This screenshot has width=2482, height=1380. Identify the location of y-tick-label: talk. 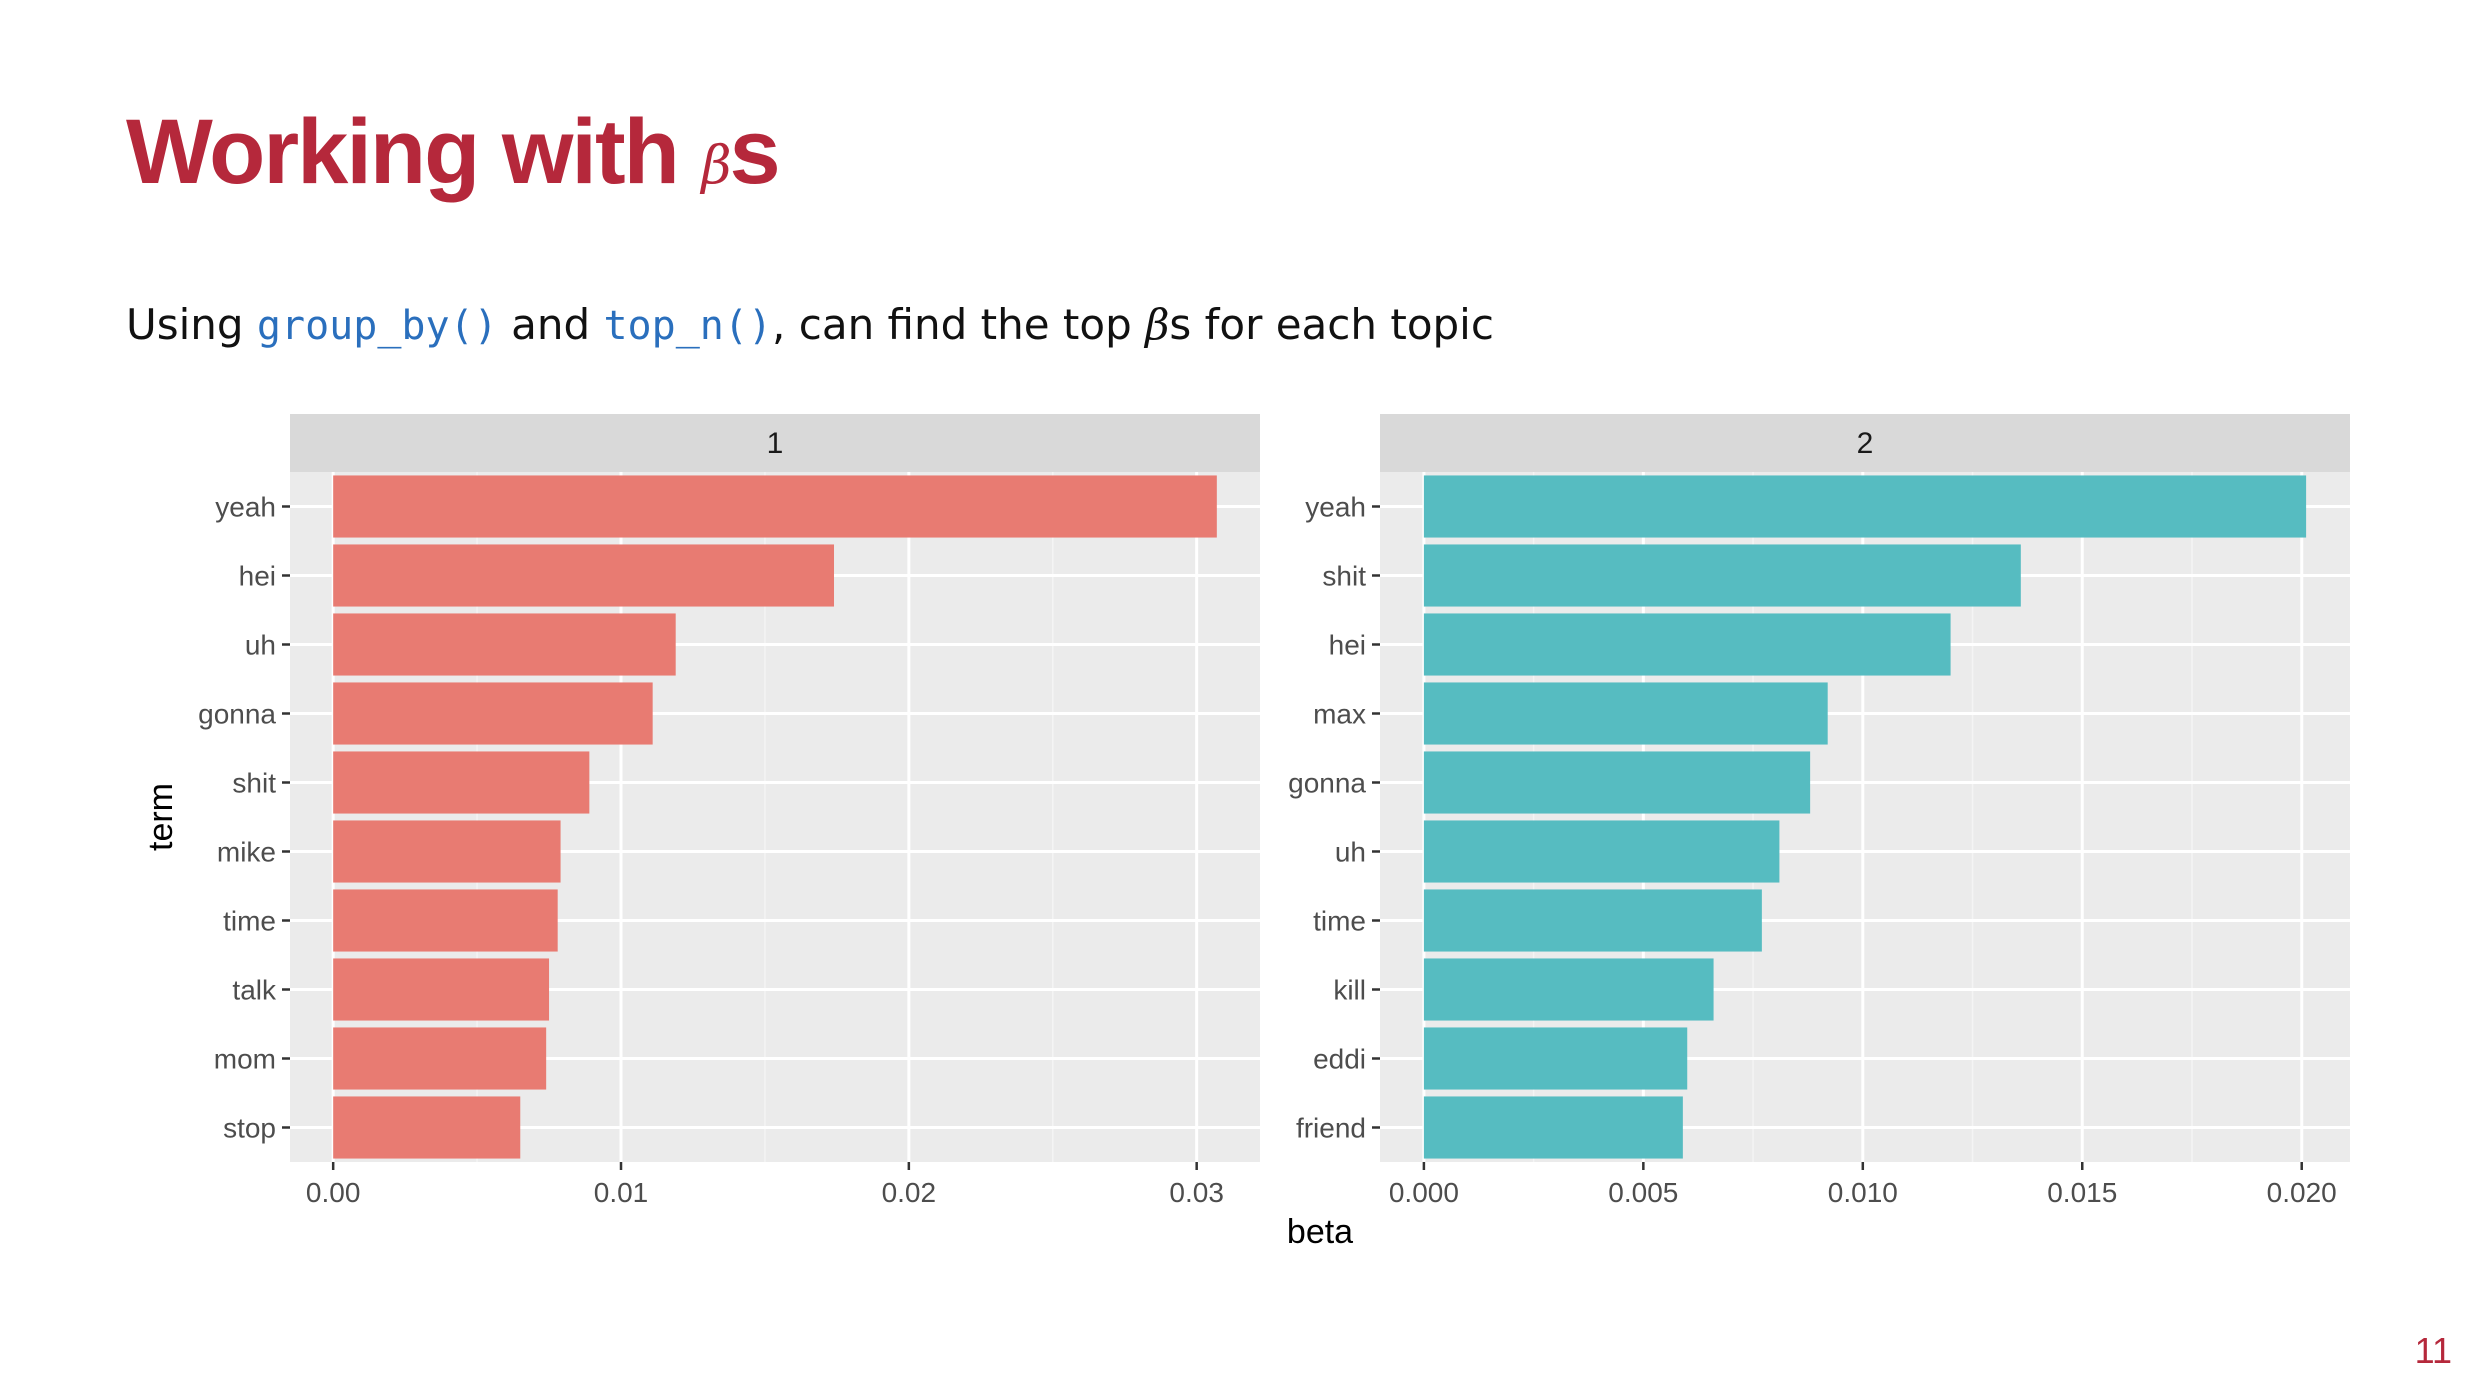
(254, 990).